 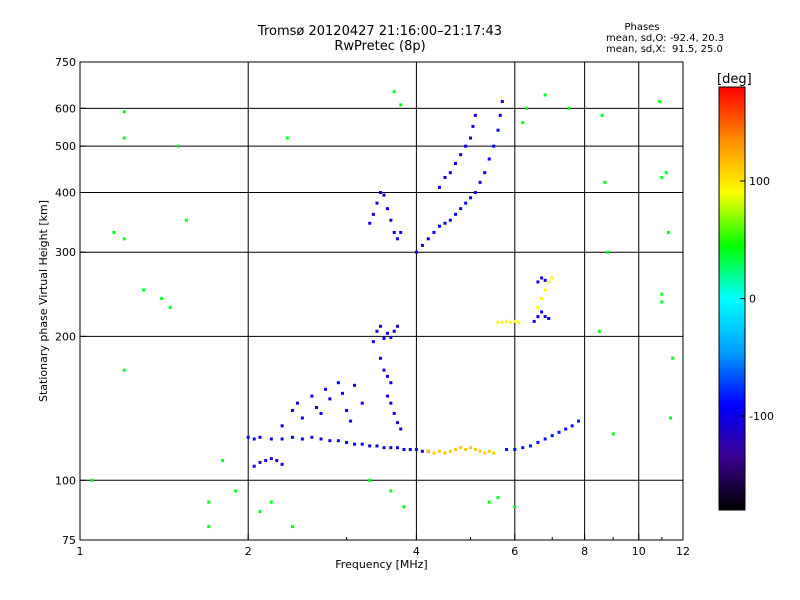 What do you see at coordinates (759, 181) in the screenshot?
I see `colorbar-tick-label: 100` at bounding box center [759, 181].